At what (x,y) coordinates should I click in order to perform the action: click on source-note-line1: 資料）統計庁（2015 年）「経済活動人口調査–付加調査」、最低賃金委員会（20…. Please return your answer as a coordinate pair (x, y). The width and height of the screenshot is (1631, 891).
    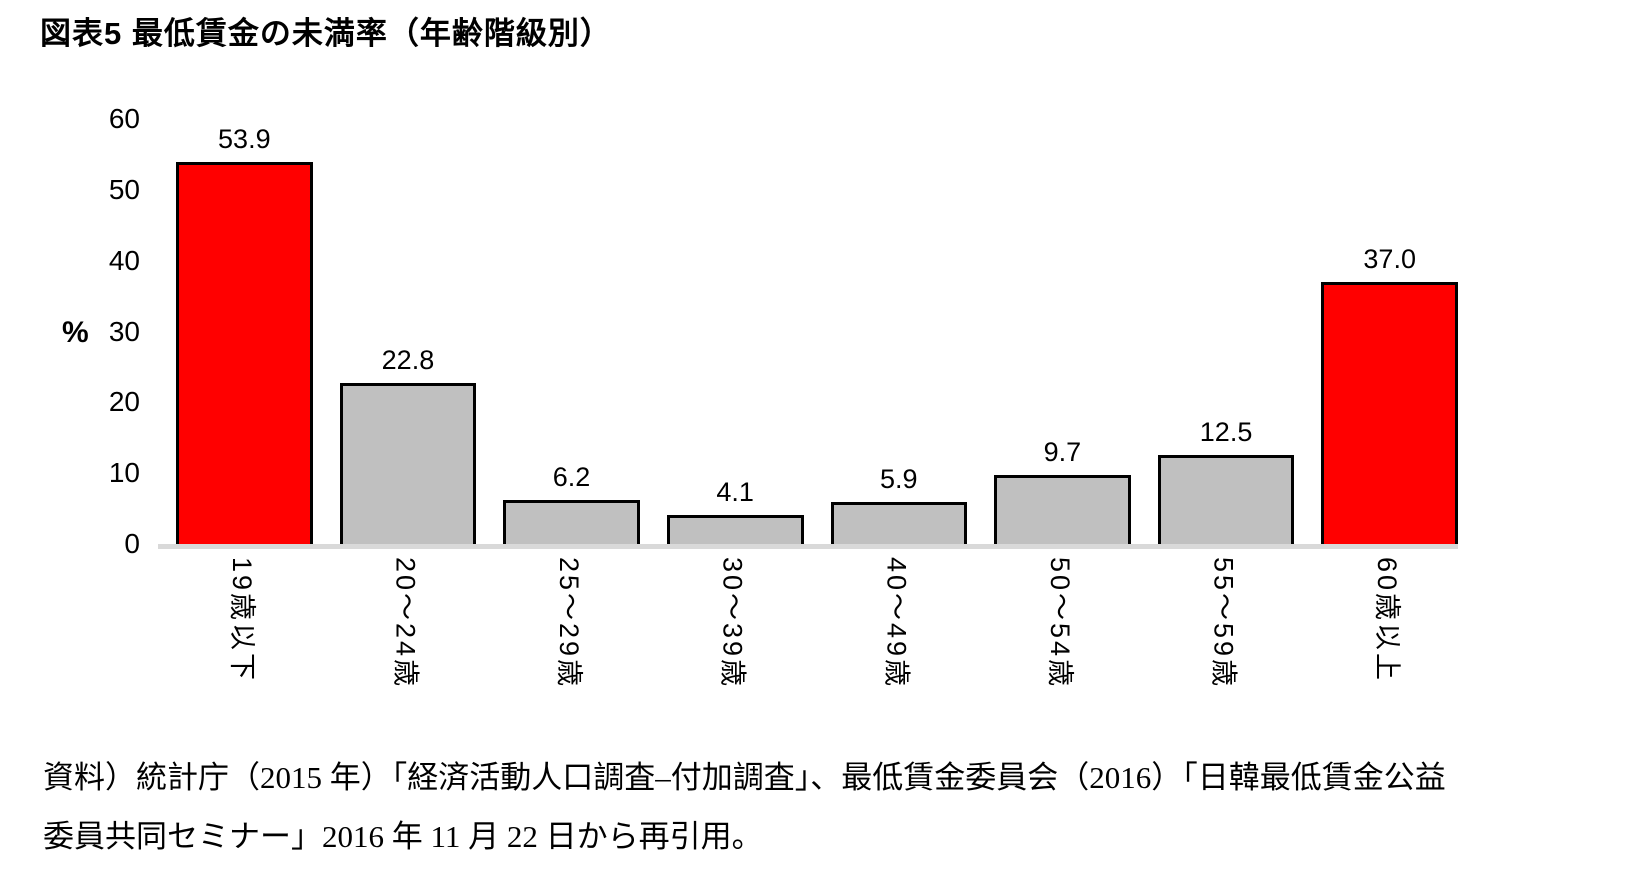
    Looking at the image, I should click on (744, 777).